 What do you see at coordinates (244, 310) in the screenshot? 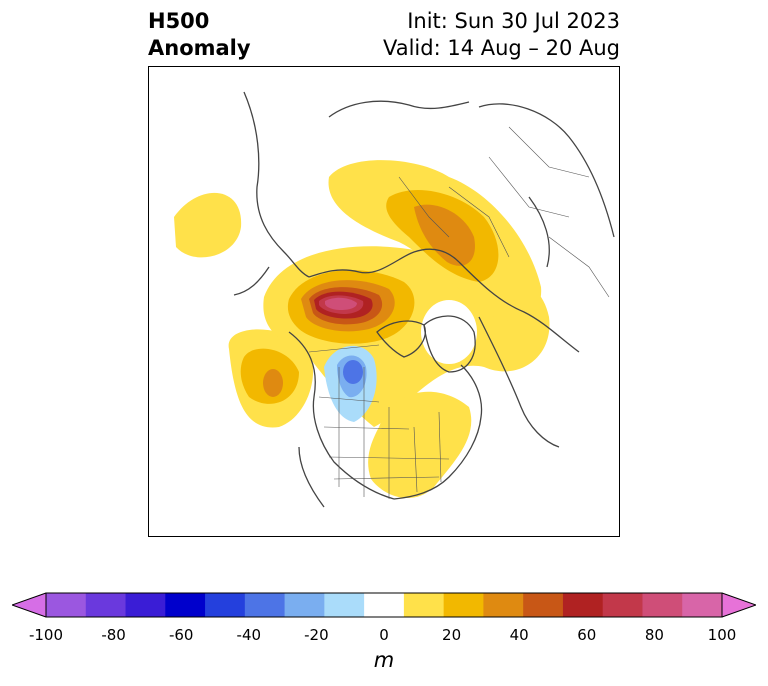
I see `positive-anomaly-pacific` at bounding box center [244, 310].